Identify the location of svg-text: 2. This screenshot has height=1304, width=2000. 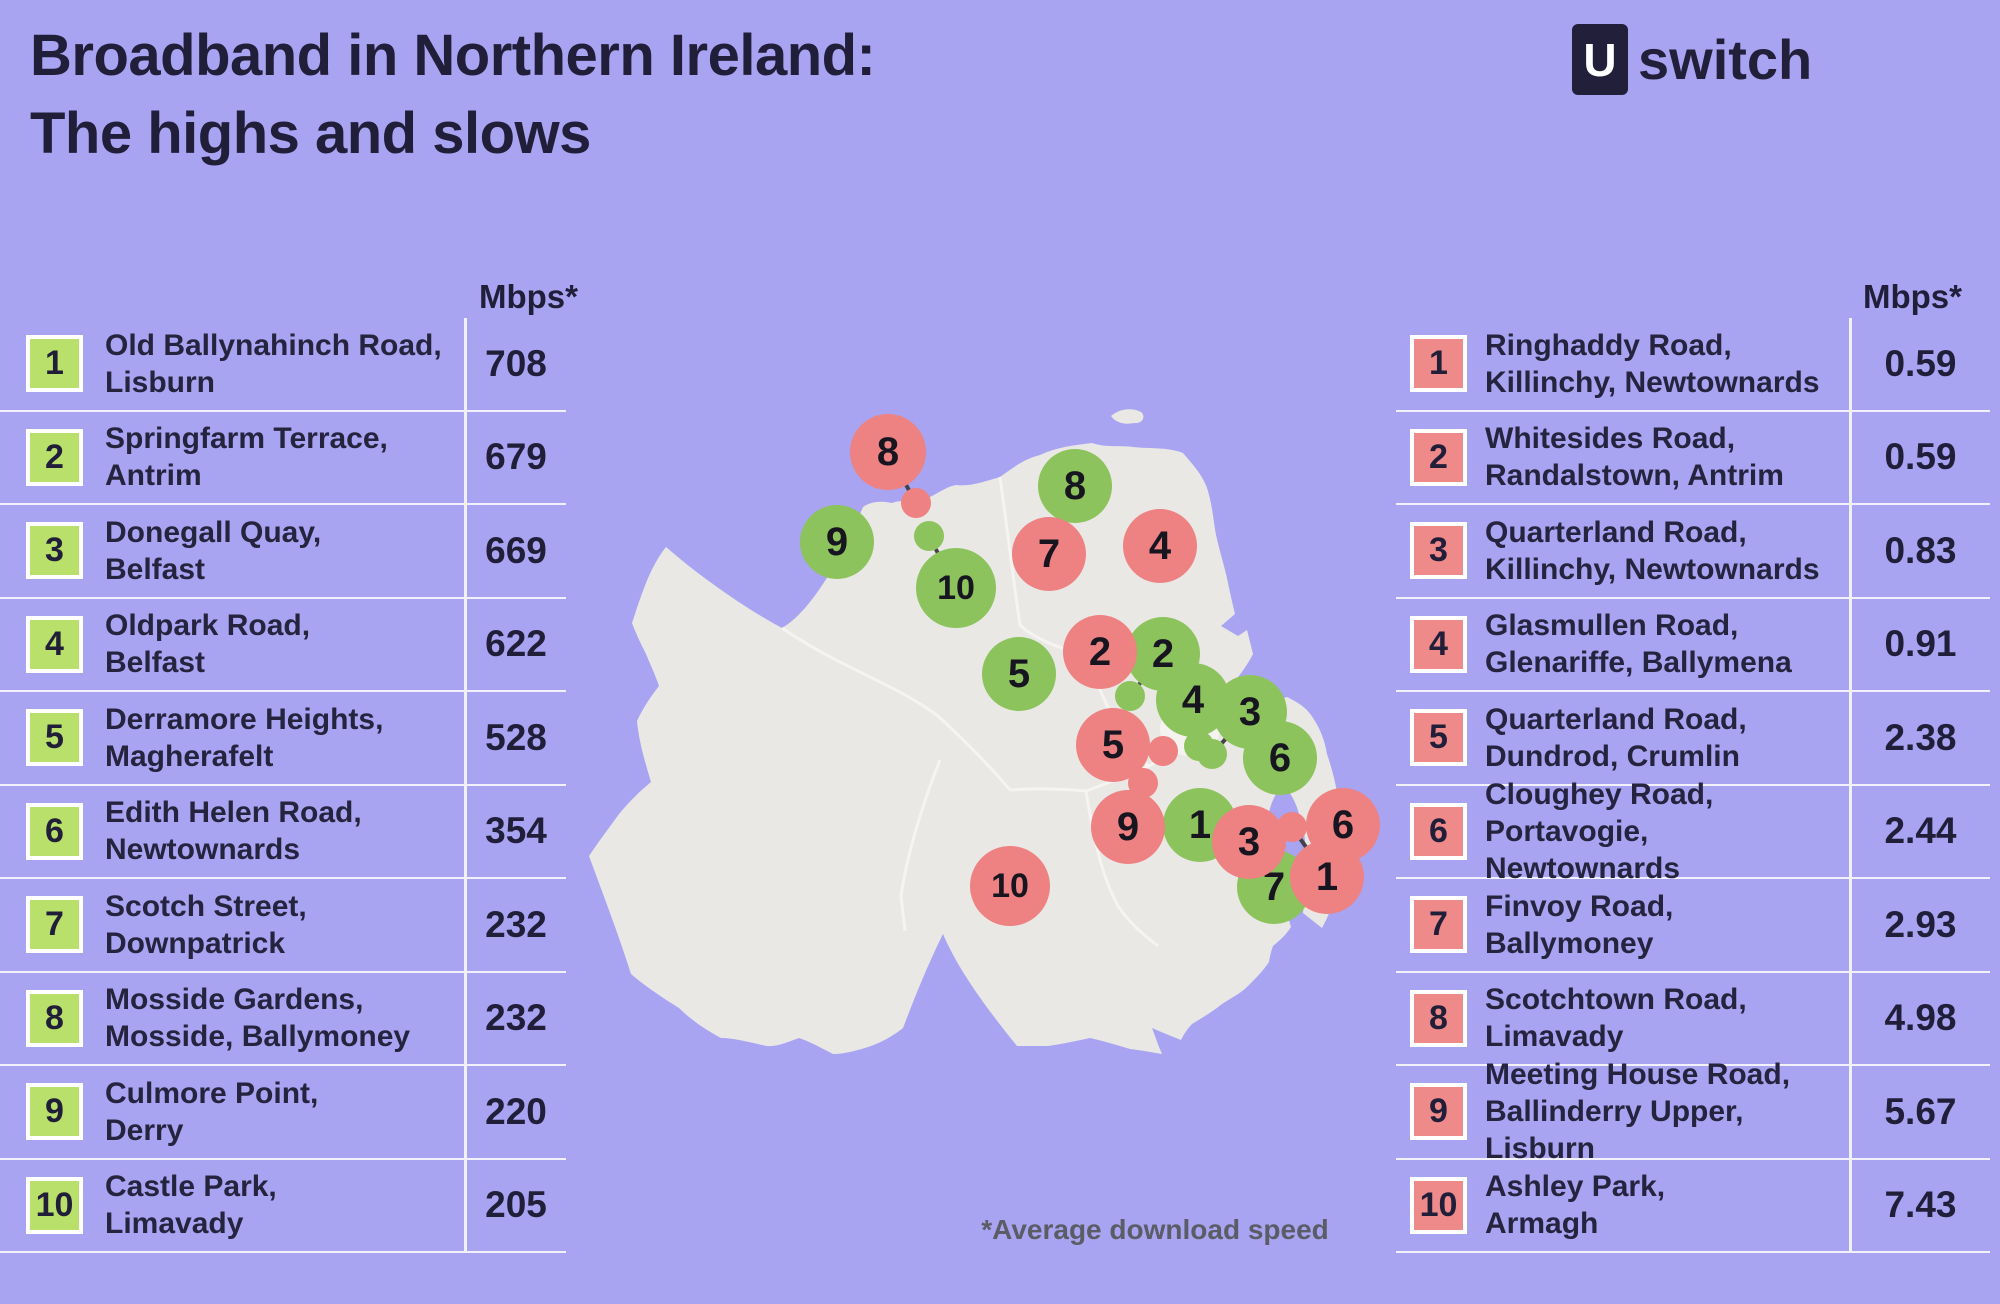
(1163, 654).